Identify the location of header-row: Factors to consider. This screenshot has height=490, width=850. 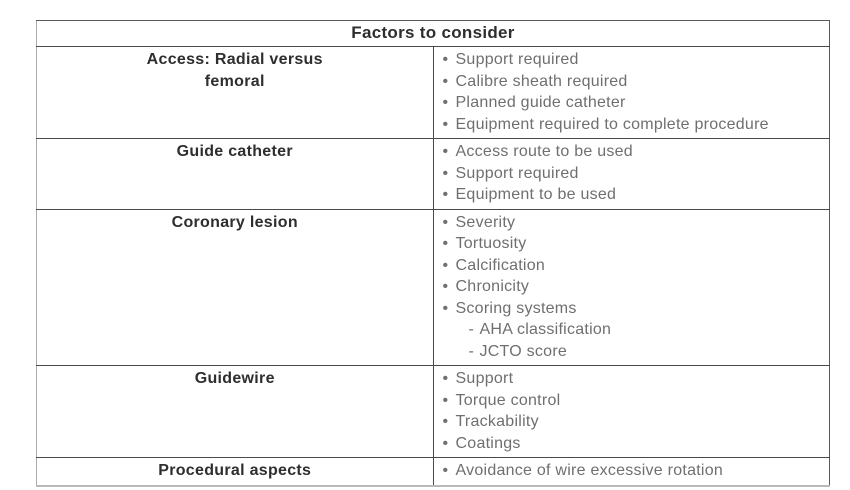
(433, 33).